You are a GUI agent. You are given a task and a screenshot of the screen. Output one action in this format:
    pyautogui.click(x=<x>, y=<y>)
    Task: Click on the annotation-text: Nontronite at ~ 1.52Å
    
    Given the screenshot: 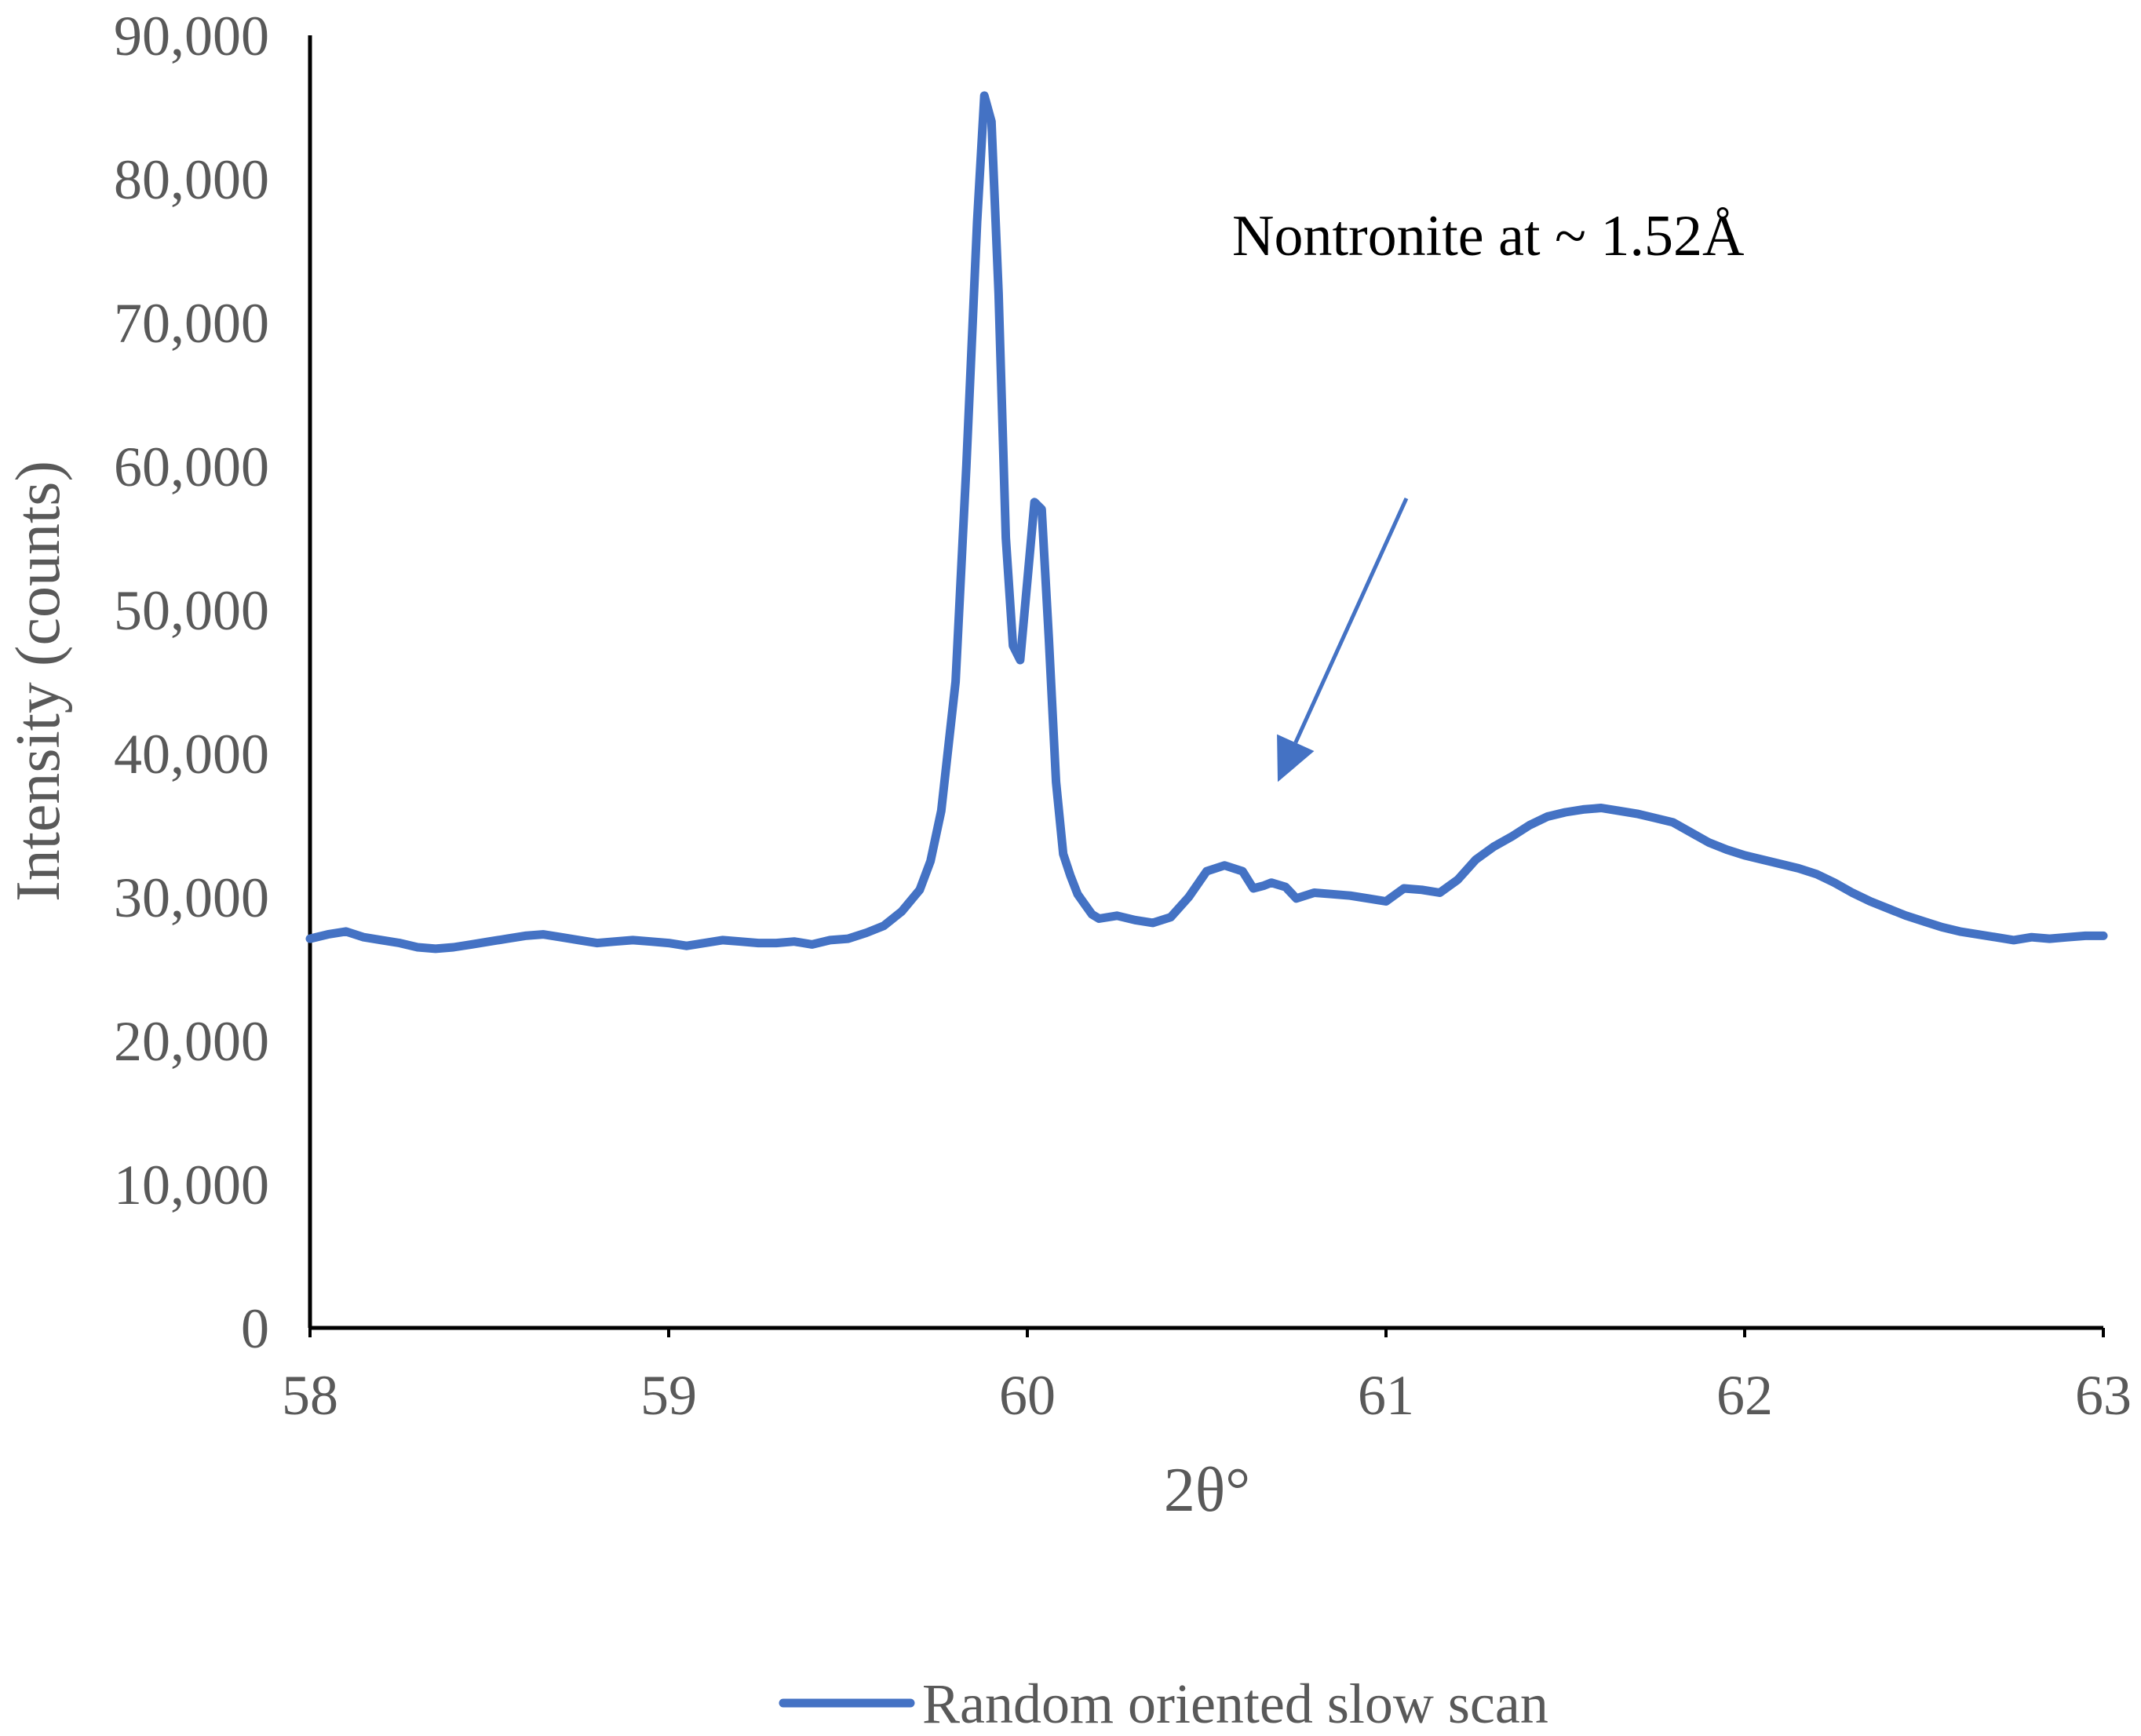 What is the action you would take?
    pyautogui.click(x=1489, y=236)
    